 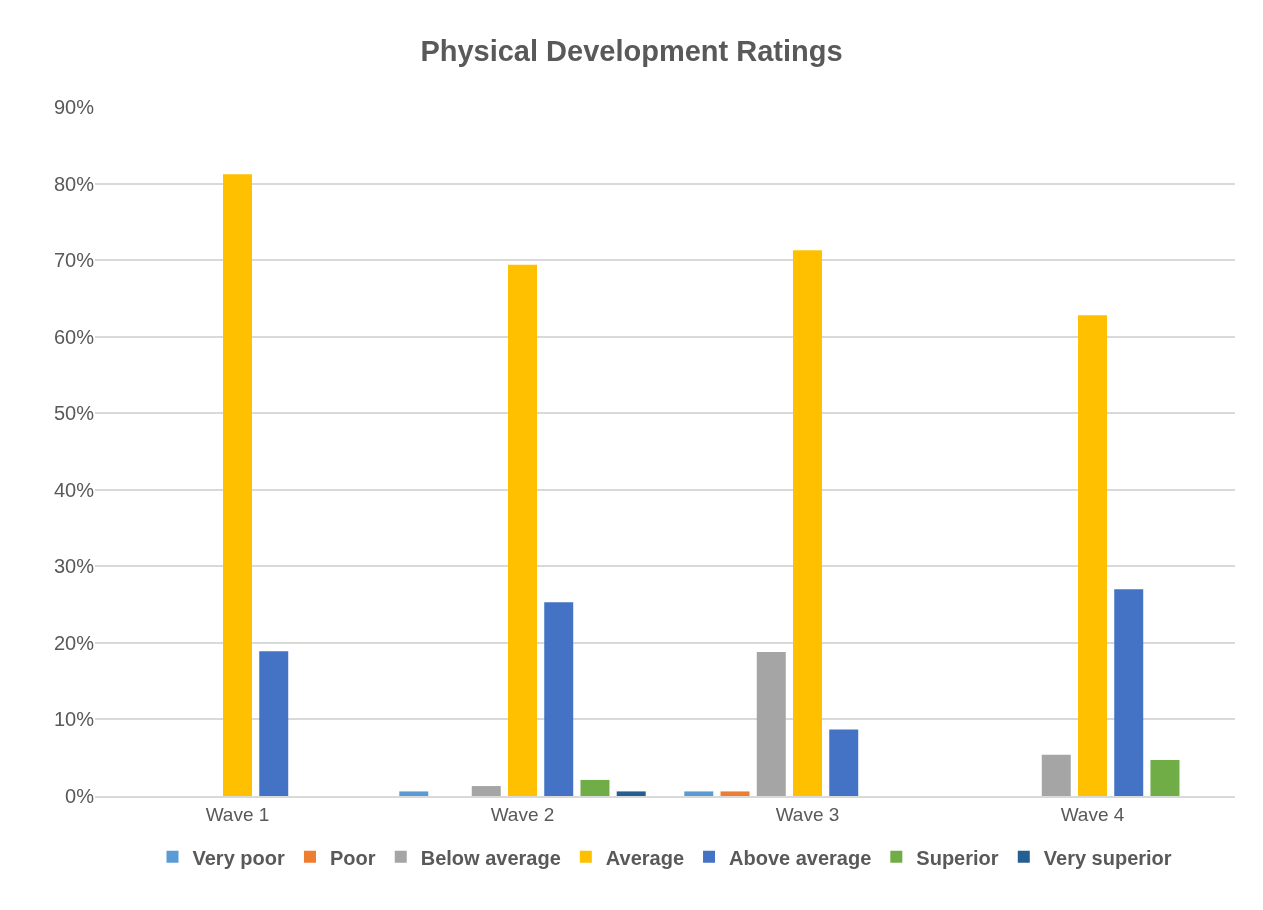 What do you see at coordinates (807, 814) in the screenshot?
I see `x-tick-label: Wave 3` at bounding box center [807, 814].